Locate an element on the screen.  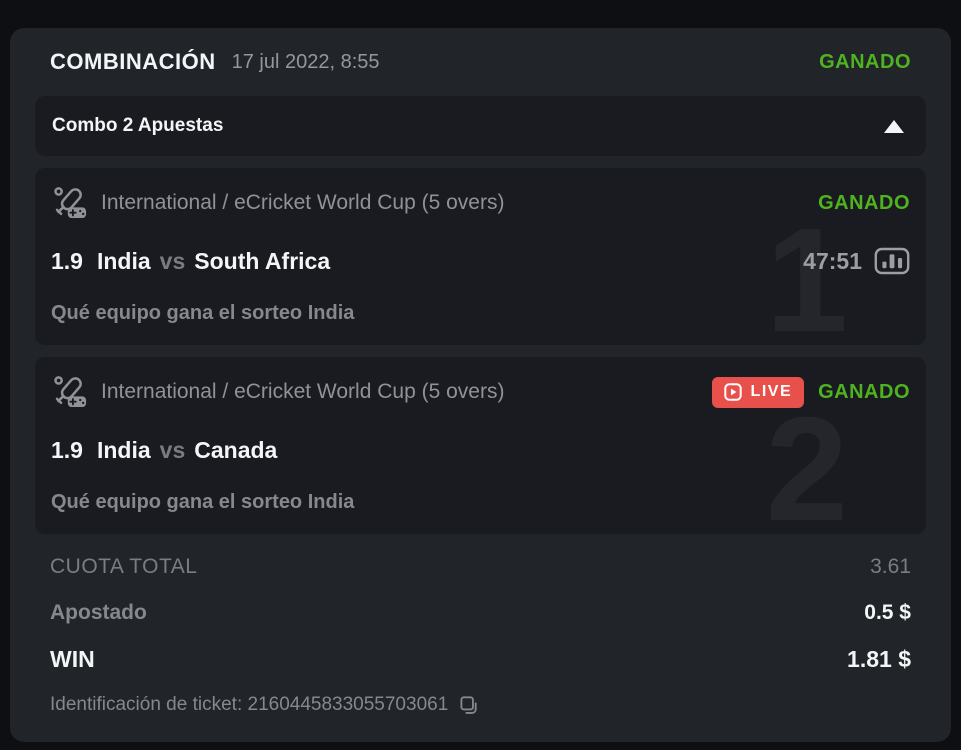
win-value: 1.81 $ is located at coordinates (879, 658).